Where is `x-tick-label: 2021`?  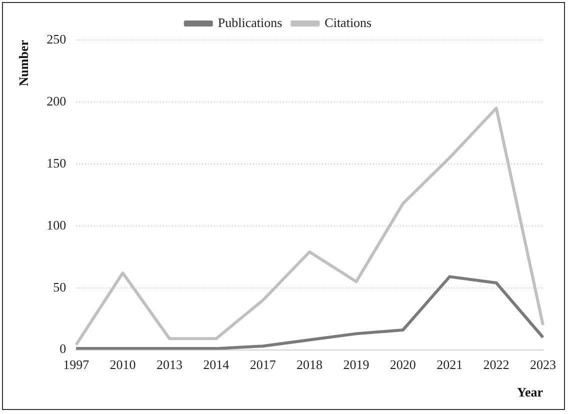
x-tick-label: 2021 is located at coordinates (449, 364).